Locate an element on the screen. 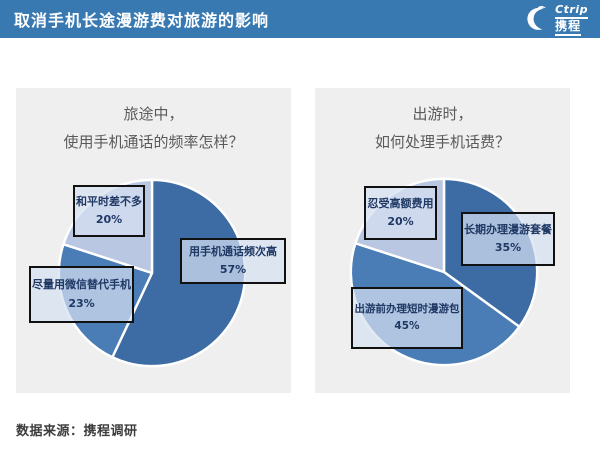  callout-label: 忍受高额费用 is located at coordinates (400, 203).